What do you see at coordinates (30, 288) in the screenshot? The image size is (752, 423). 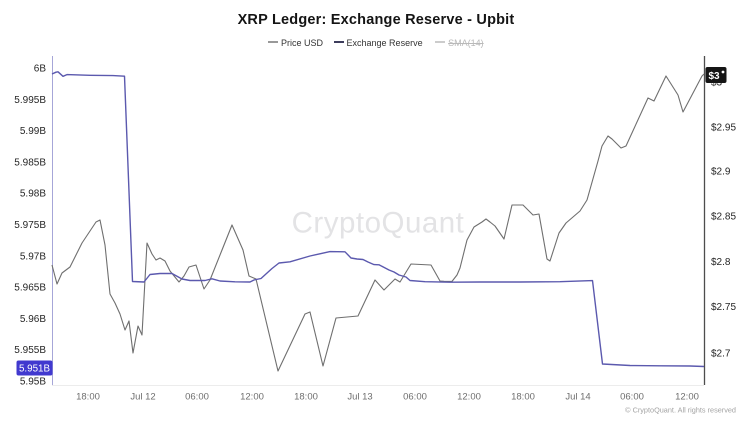 I see `svg-text: 5.965B` at bounding box center [30, 288].